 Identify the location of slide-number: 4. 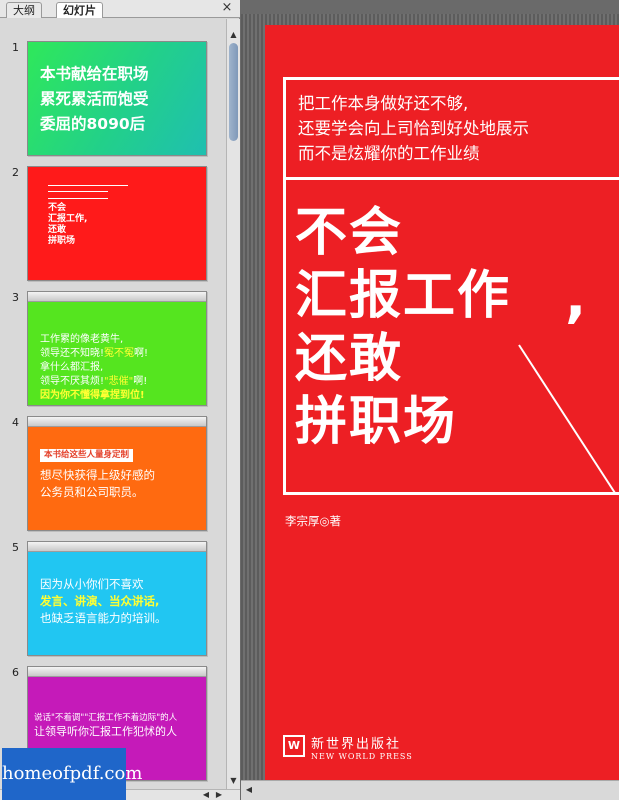
(15, 422).